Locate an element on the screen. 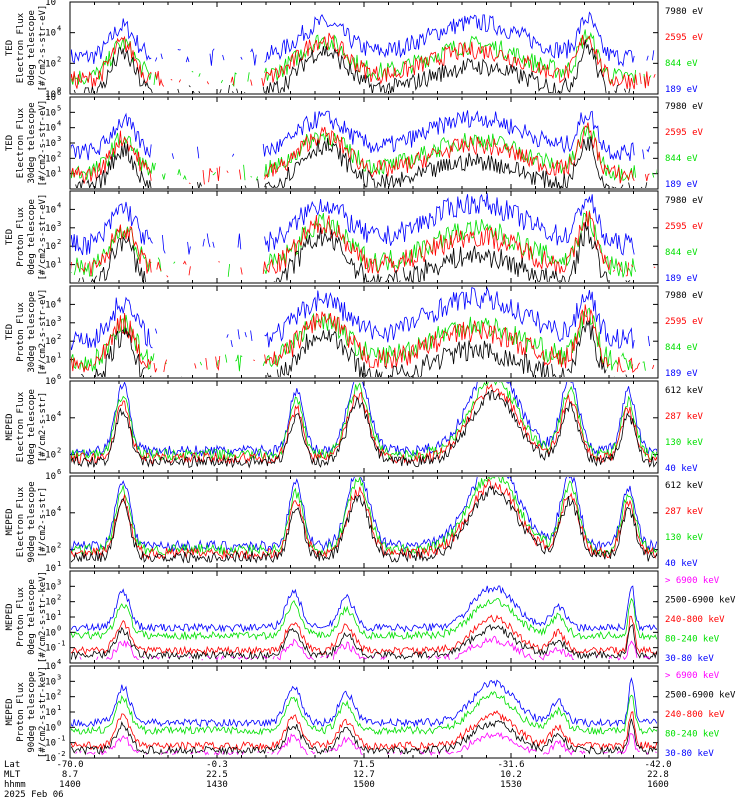 The width and height of the screenshot is (750, 800). series-130-kev is located at coordinates (364, 516).